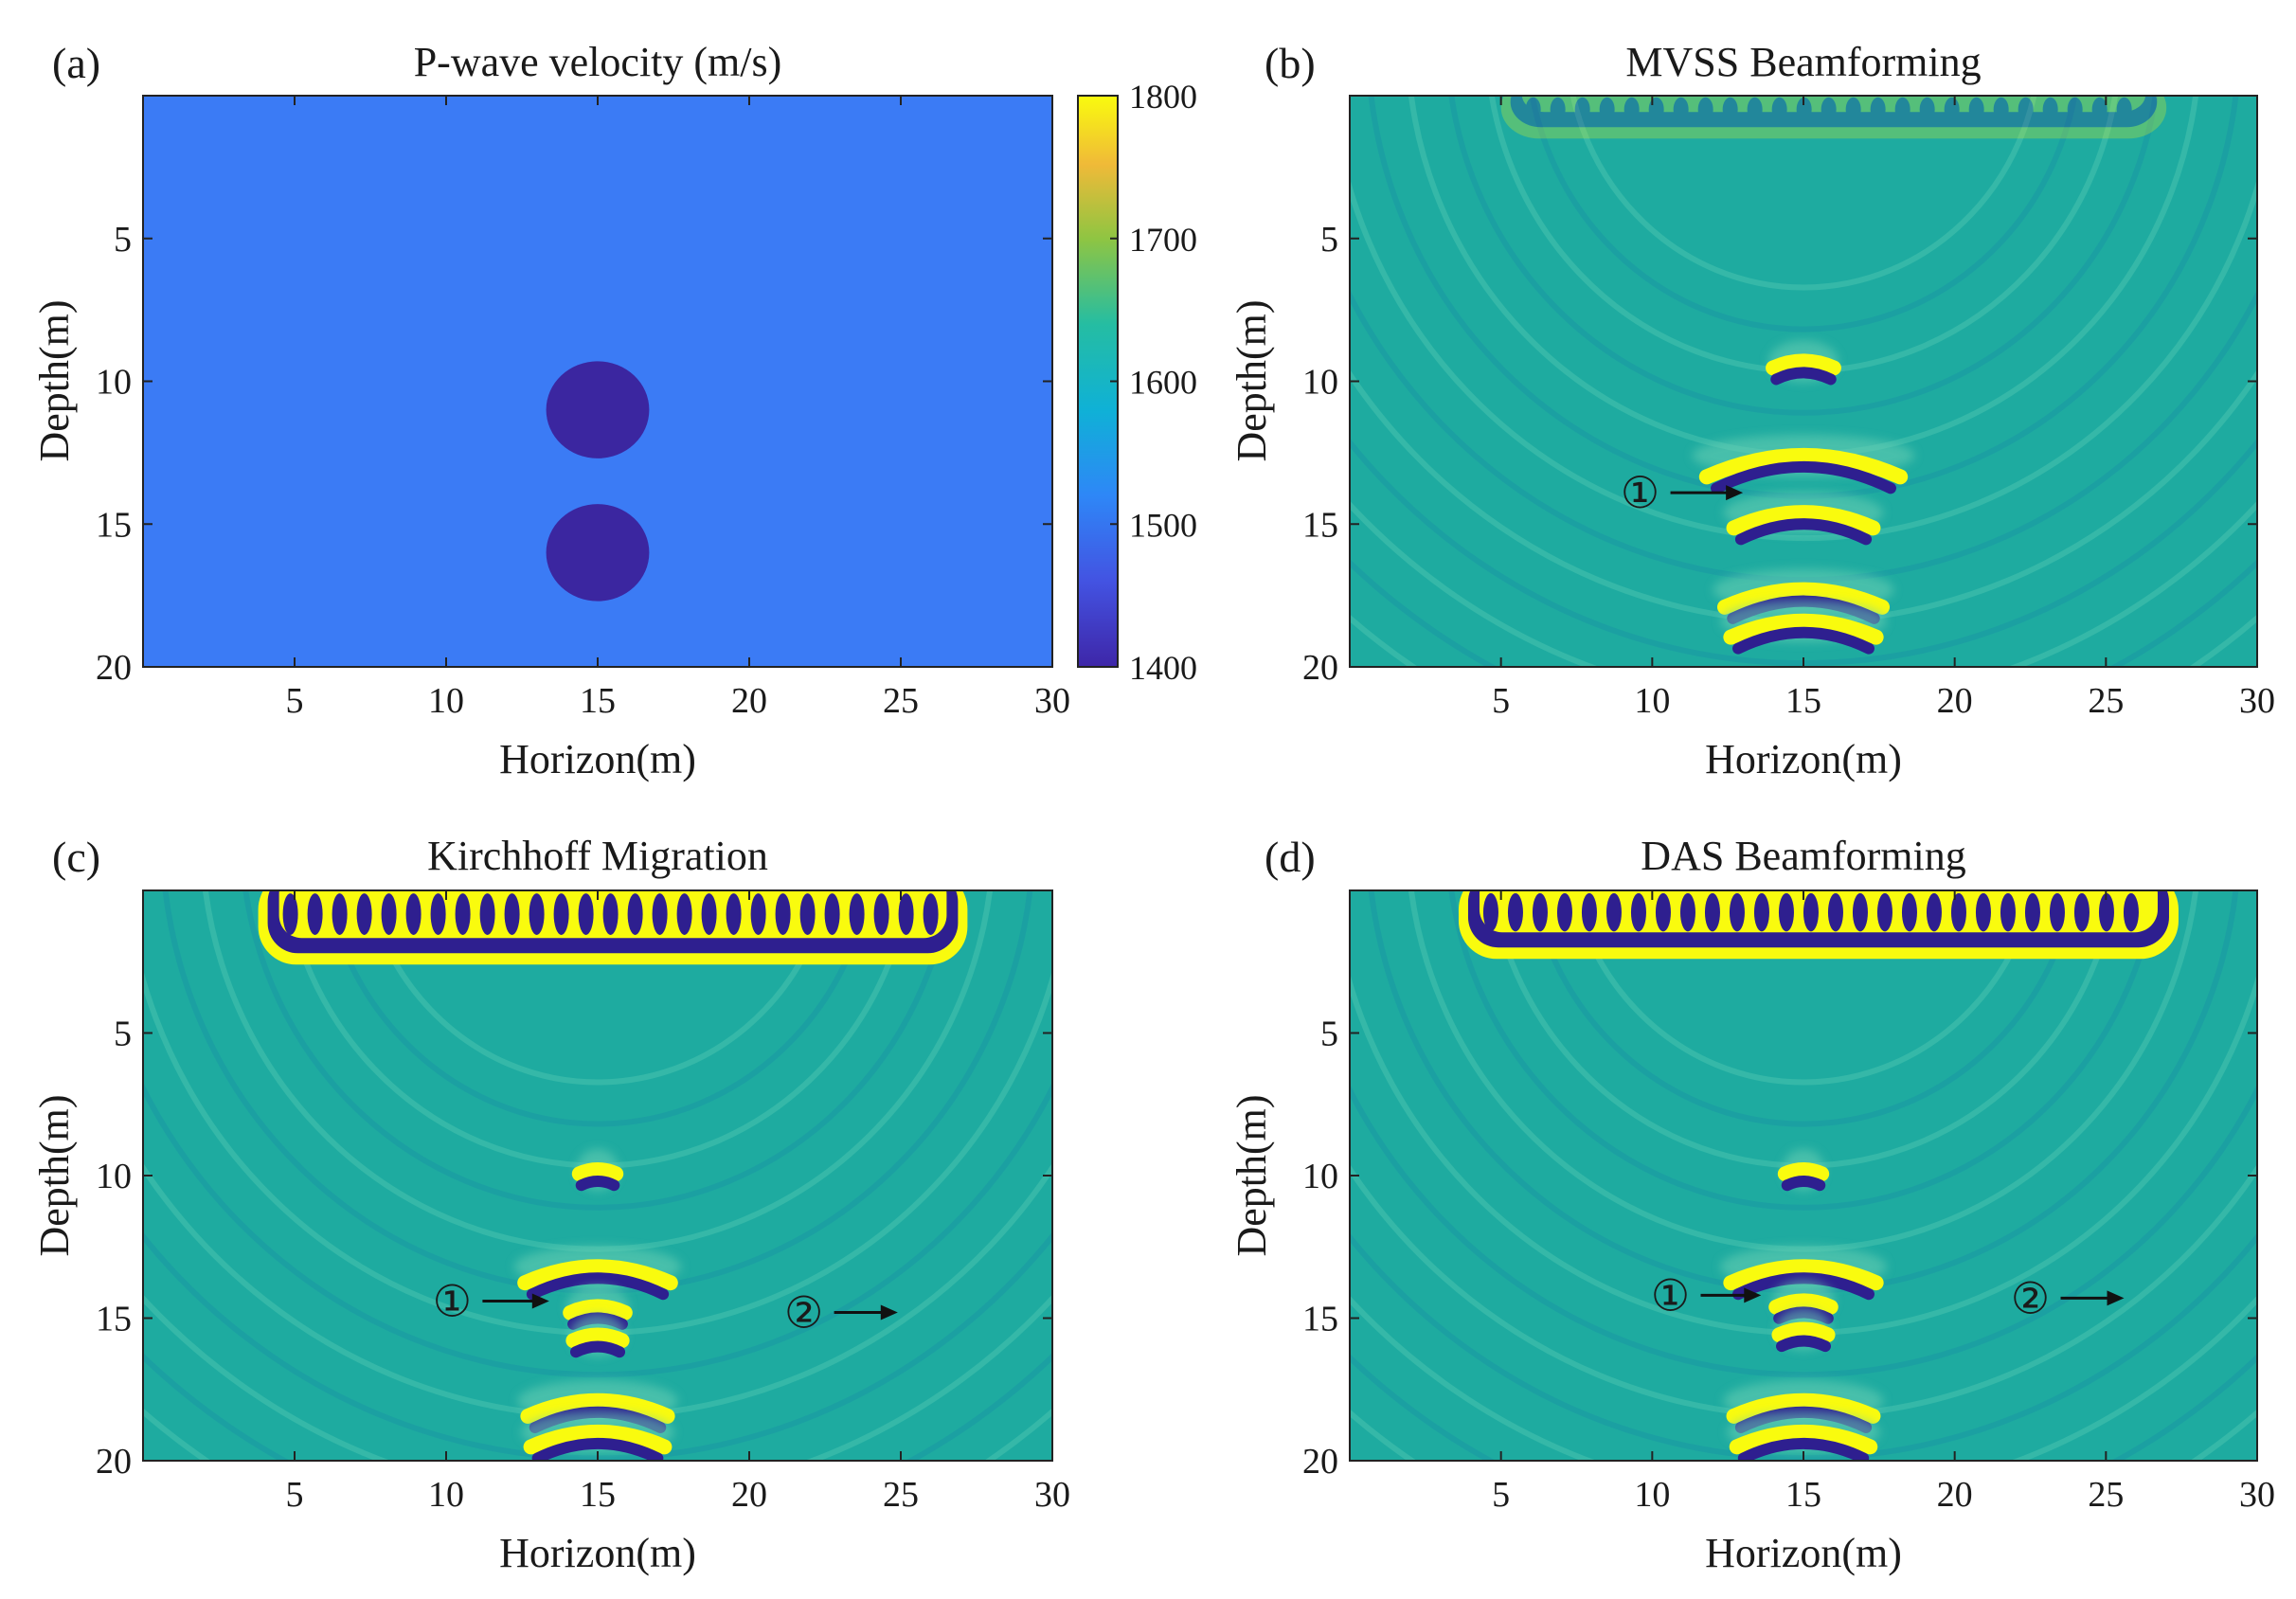  Describe the element at coordinates (1163, 240) in the screenshot. I see `colorbar-tick-label: 1700` at that location.